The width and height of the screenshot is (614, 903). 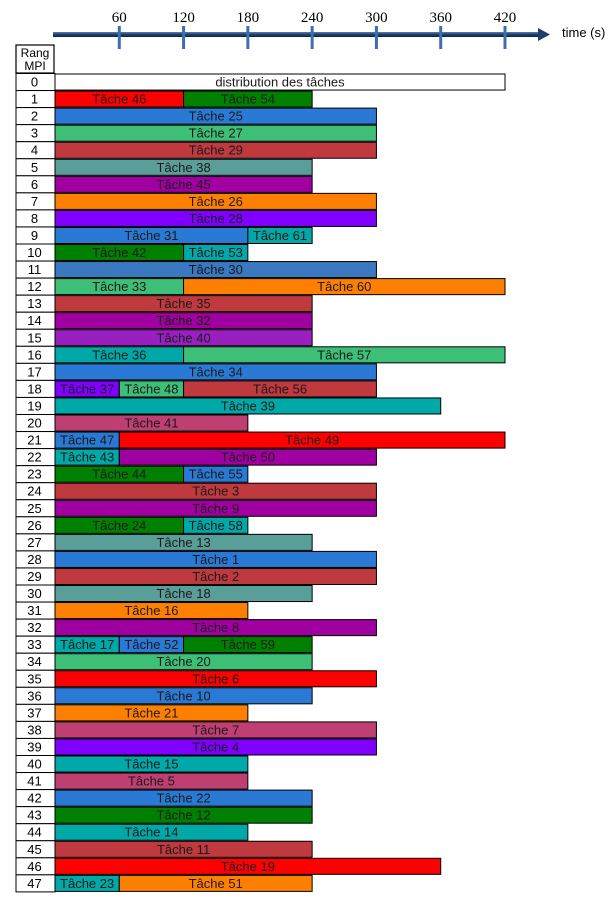 I want to click on rank-label: 46, so click(x=34, y=866).